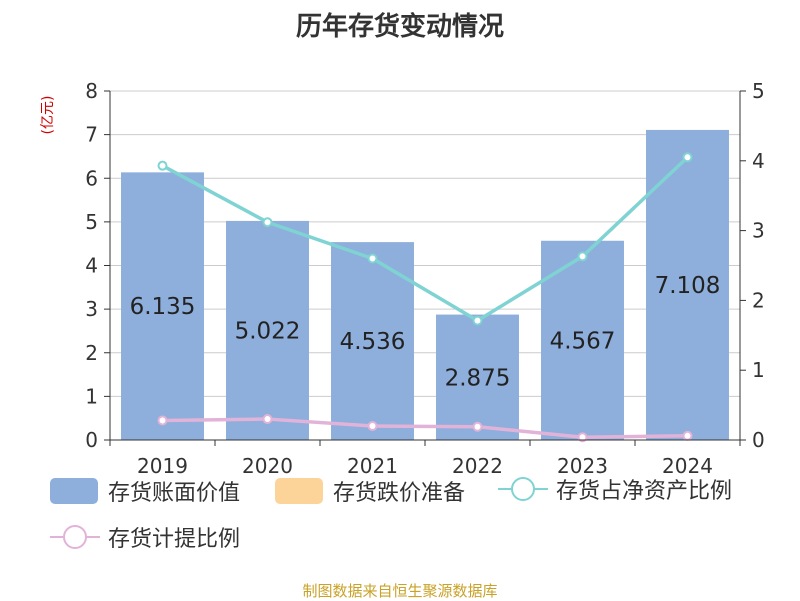 The width and height of the screenshot is (800, 601). I want to click on source-note: 制图数据来自恒生聚源数据库, so click(400, 591).